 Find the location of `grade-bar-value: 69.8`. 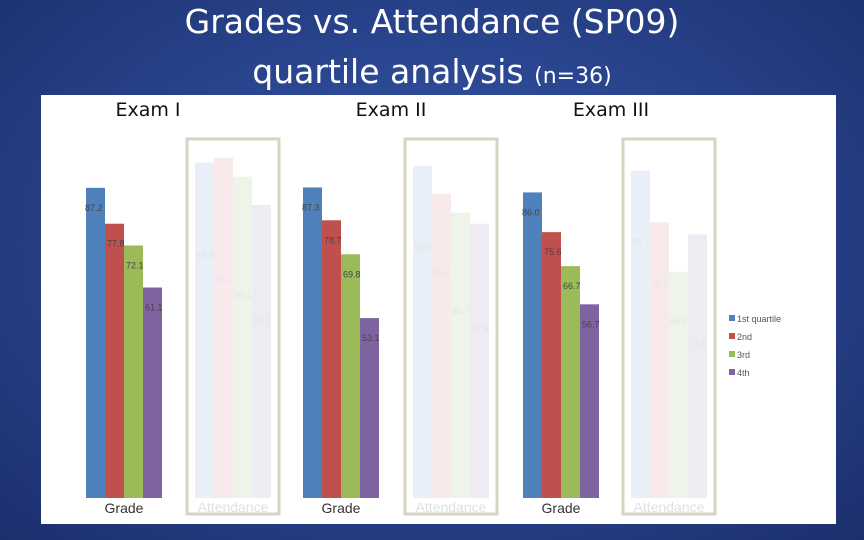

grade-bar-value: 69.8 is located at coordinates (352, 274).